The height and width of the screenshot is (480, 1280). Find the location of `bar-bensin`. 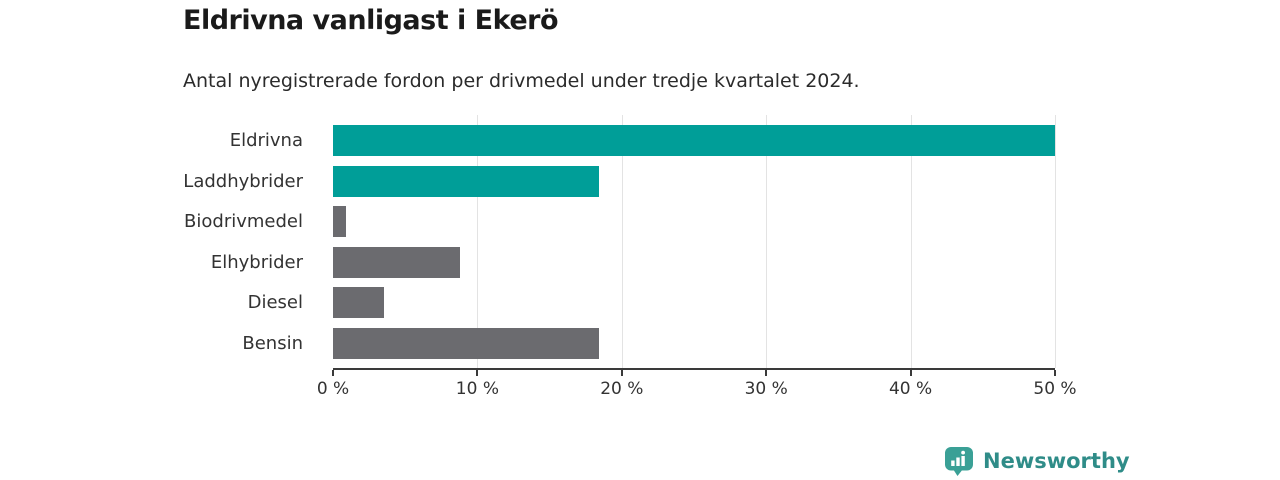

bar-bensin is located at coordinates (466, 343).